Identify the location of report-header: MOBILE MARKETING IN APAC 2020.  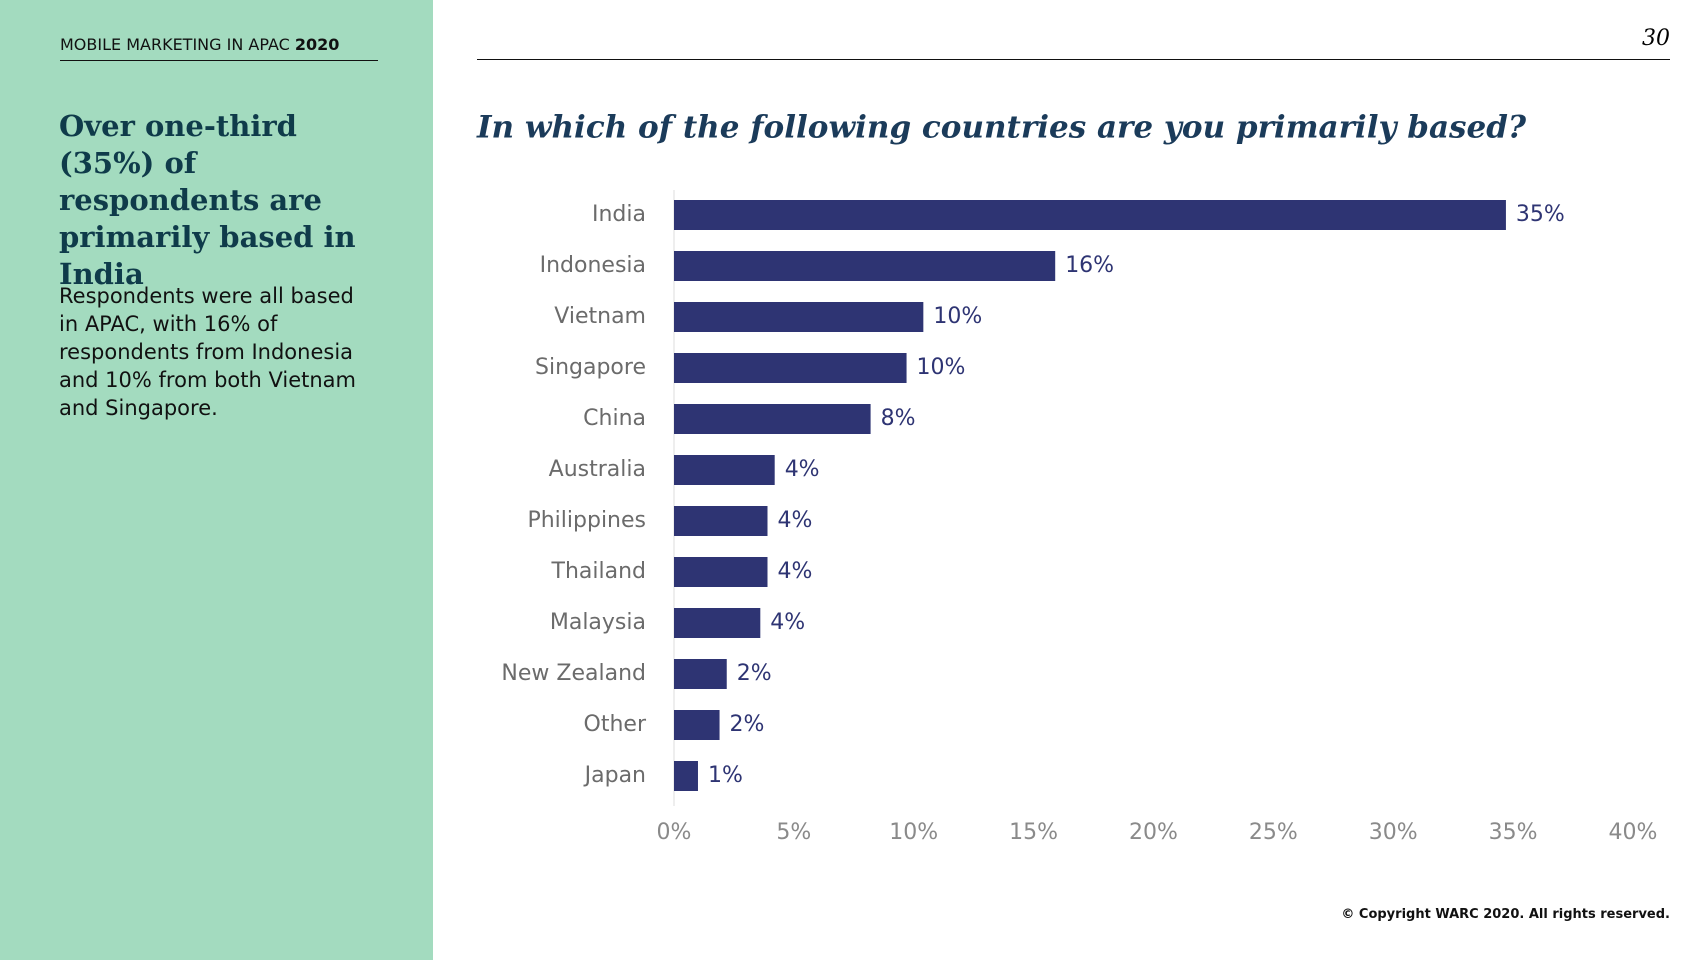
(219, 48).